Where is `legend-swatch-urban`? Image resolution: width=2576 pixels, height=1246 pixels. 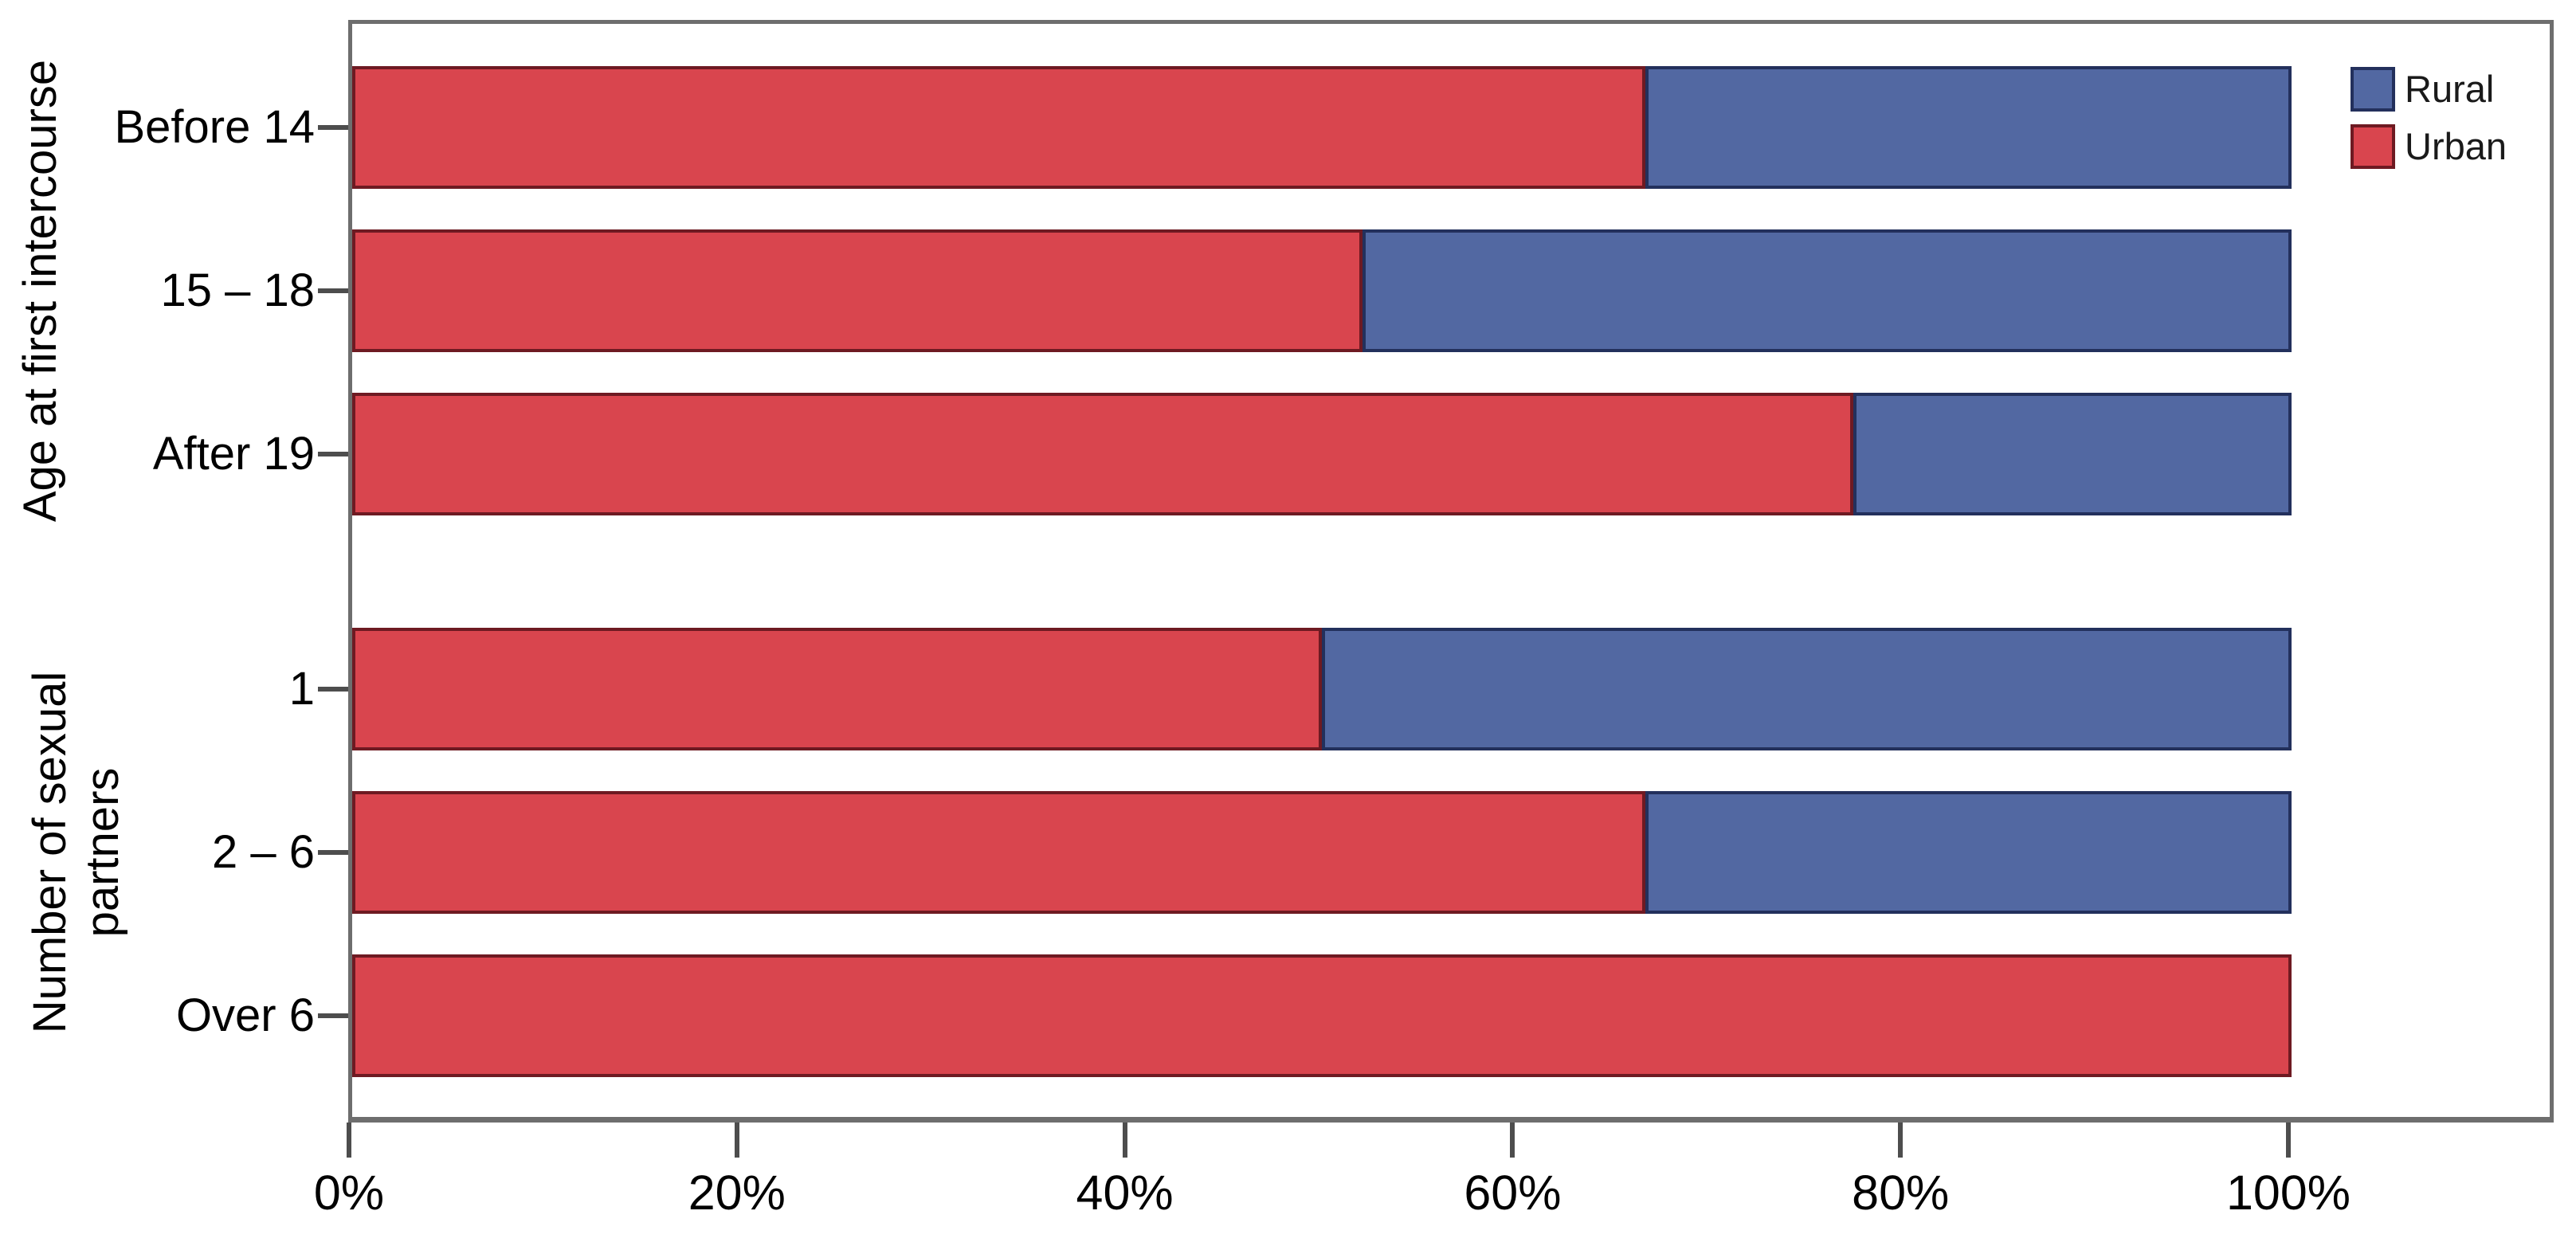
legend-swatch-urban is located at coordinates (2373, 146).